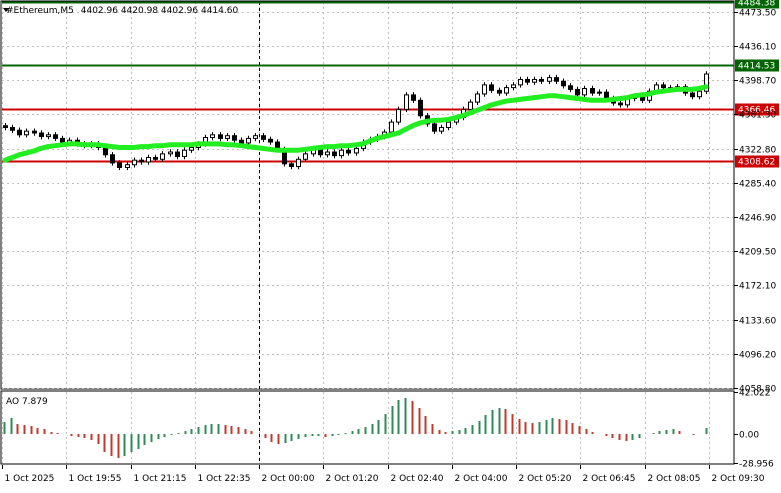 The height and width of the screenshot is (493, 781). Describe the element at coordinates (6, 10) in the screenshot. I see `chart-collapse-icon` at that location.